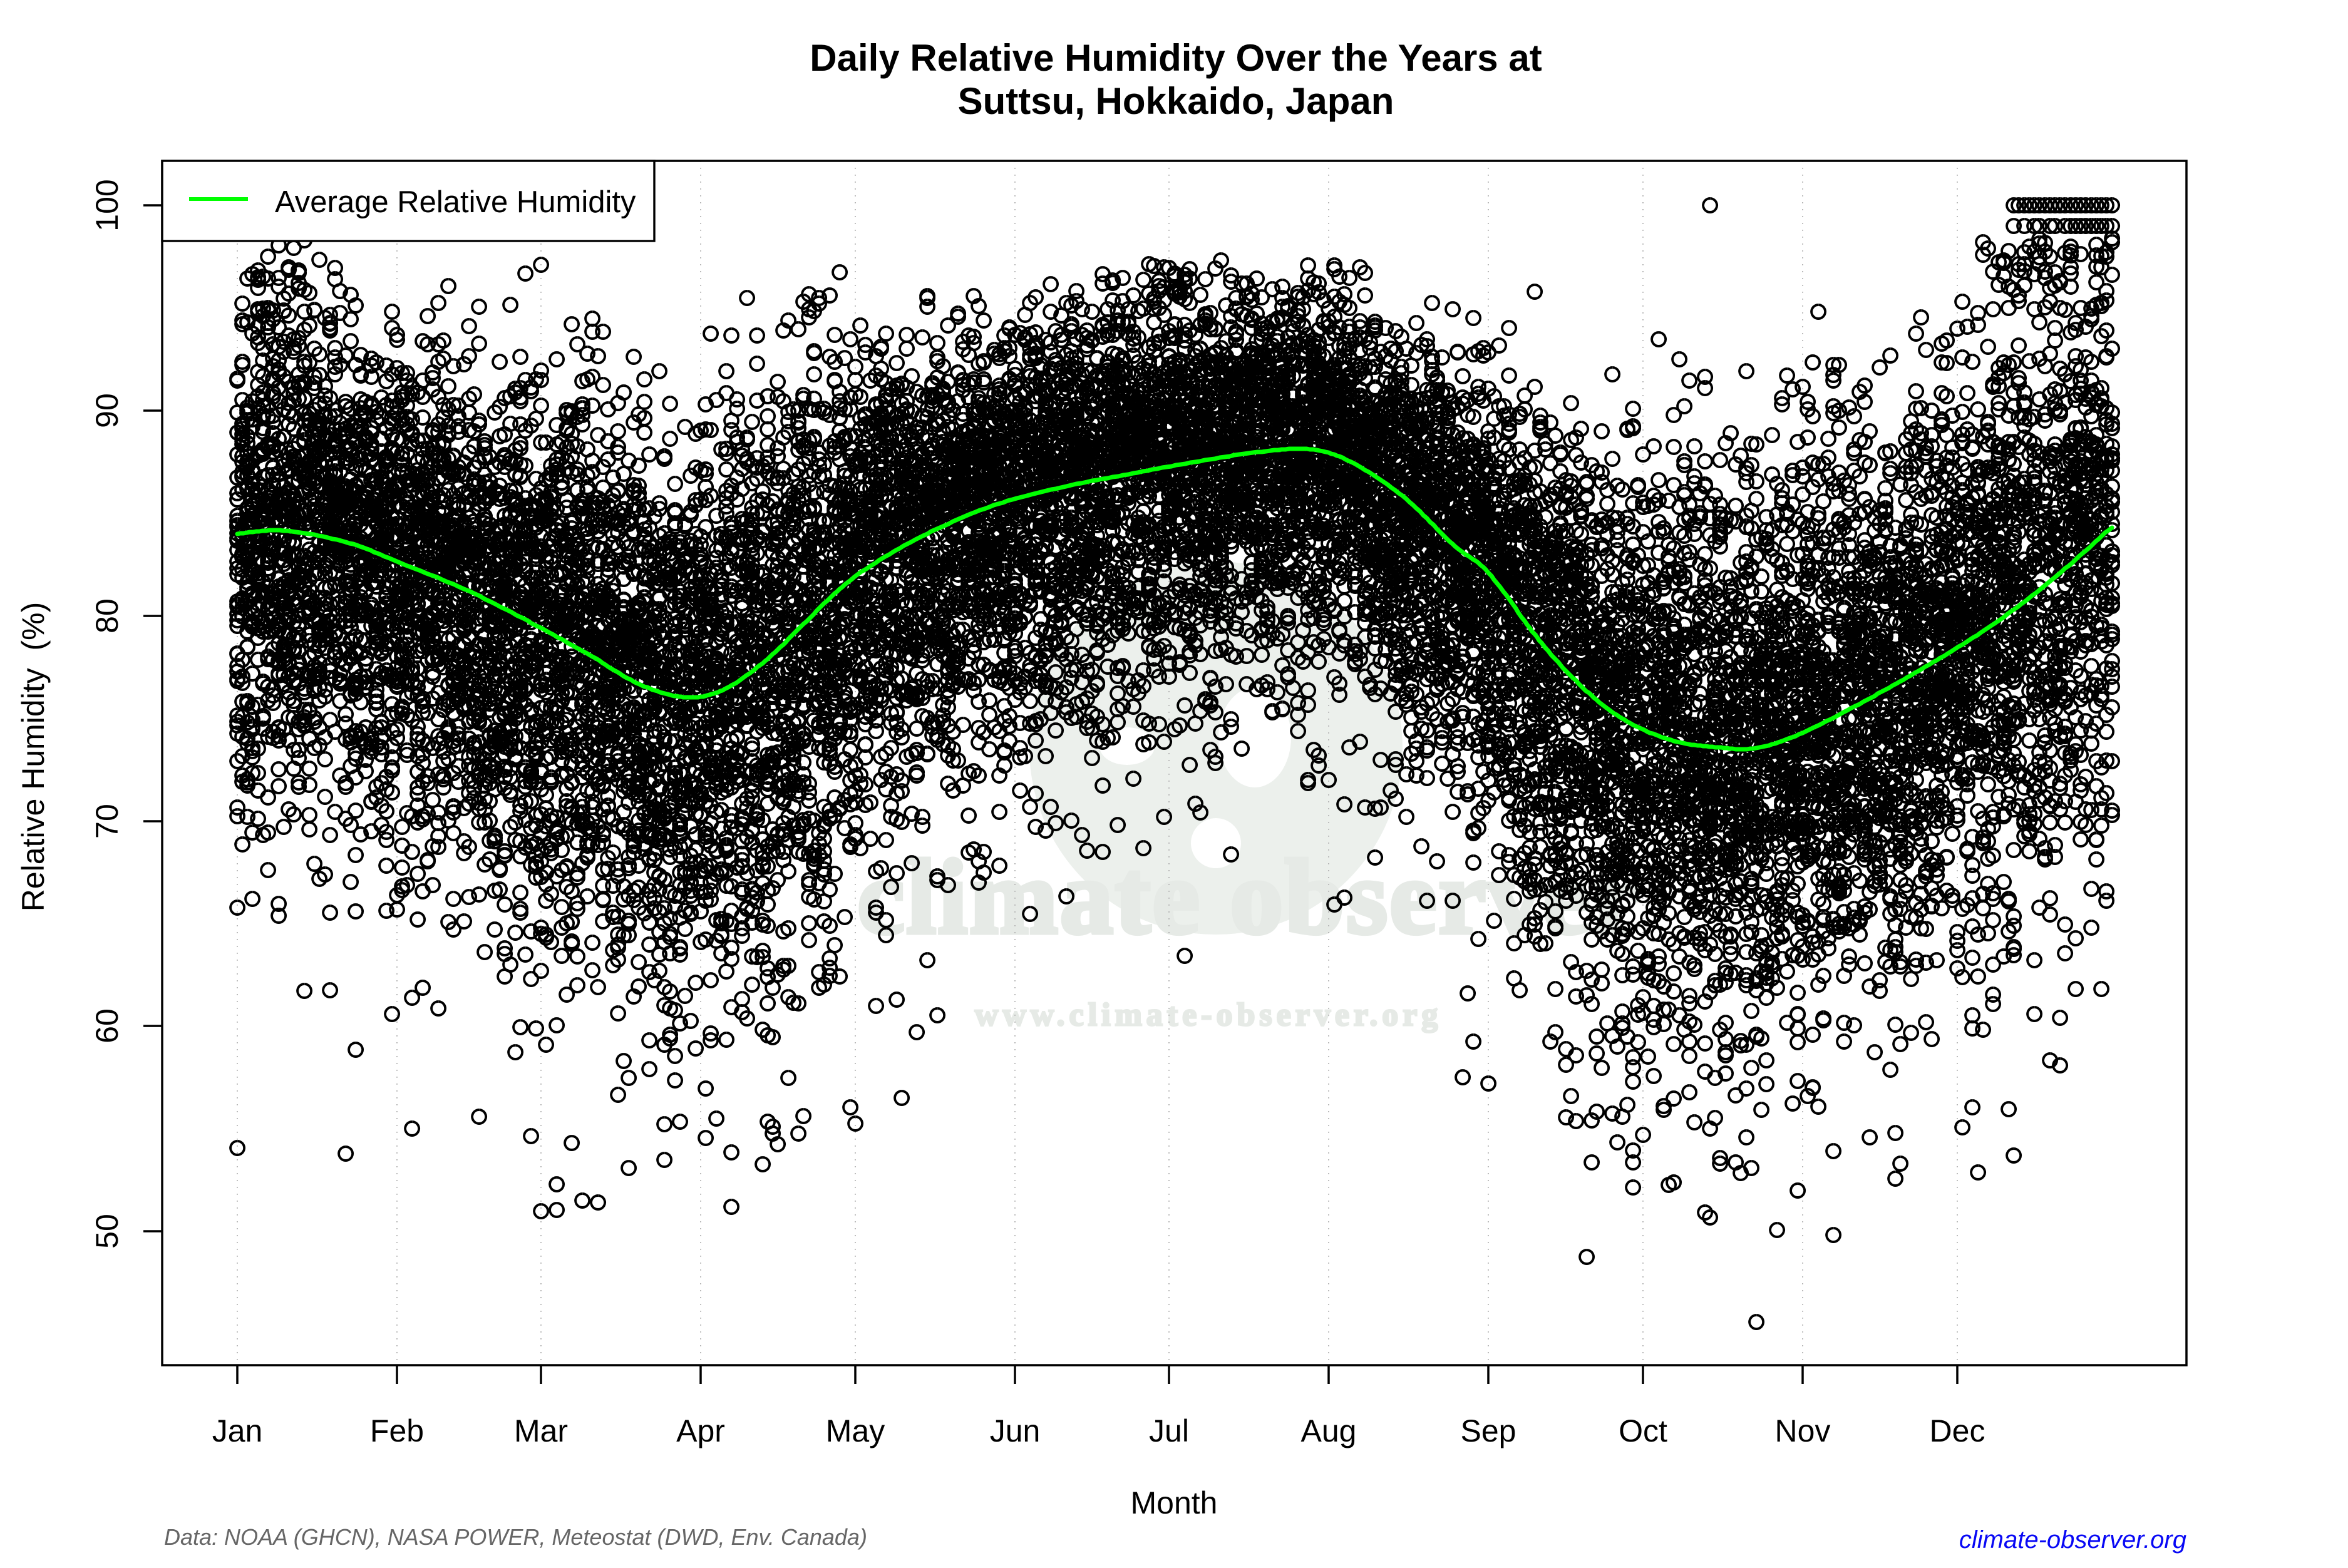  I want to click on svg-text: Month, so click(1174, 1502).